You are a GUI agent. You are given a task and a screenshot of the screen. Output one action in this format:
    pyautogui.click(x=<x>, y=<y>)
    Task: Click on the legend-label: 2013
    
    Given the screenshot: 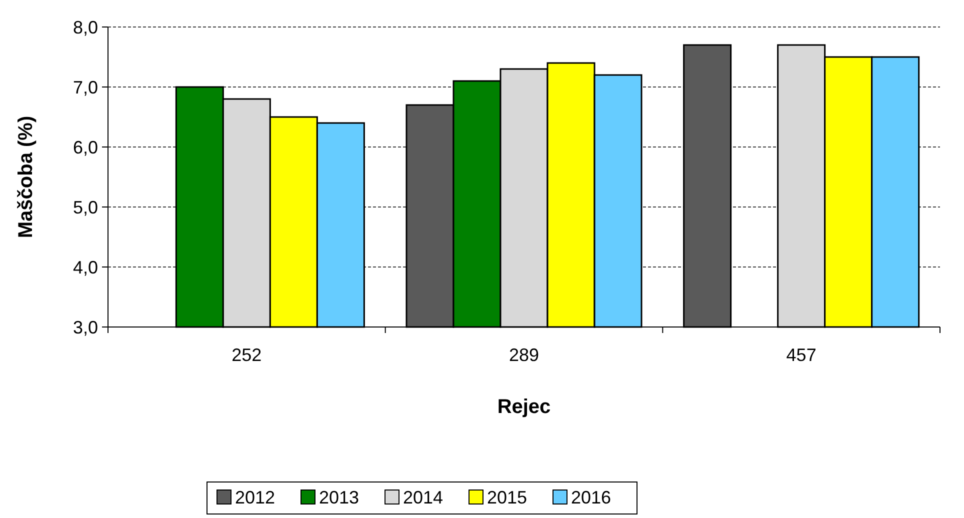 What is the action you would take?
    pyautogui.click(x=339, y=497)
    